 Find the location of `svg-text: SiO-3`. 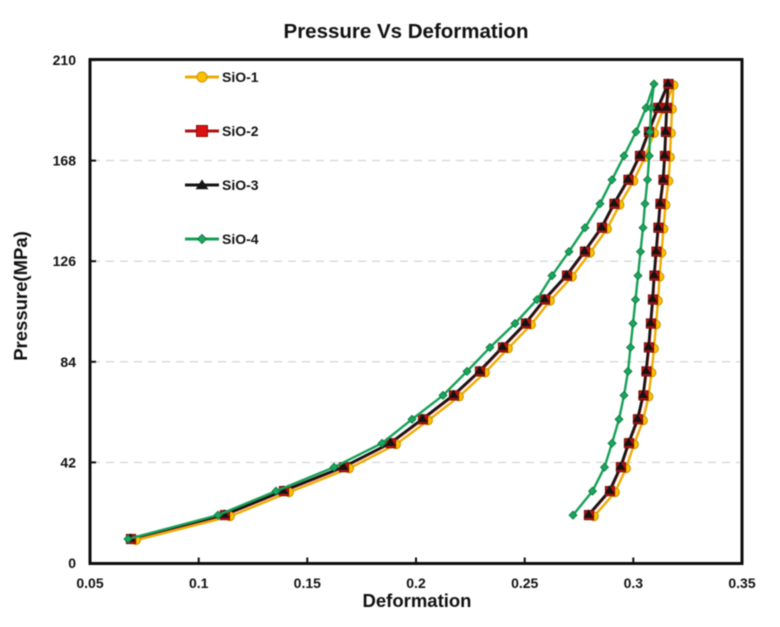

svg-text: SiO-3 is located at coordinates (240, 185).